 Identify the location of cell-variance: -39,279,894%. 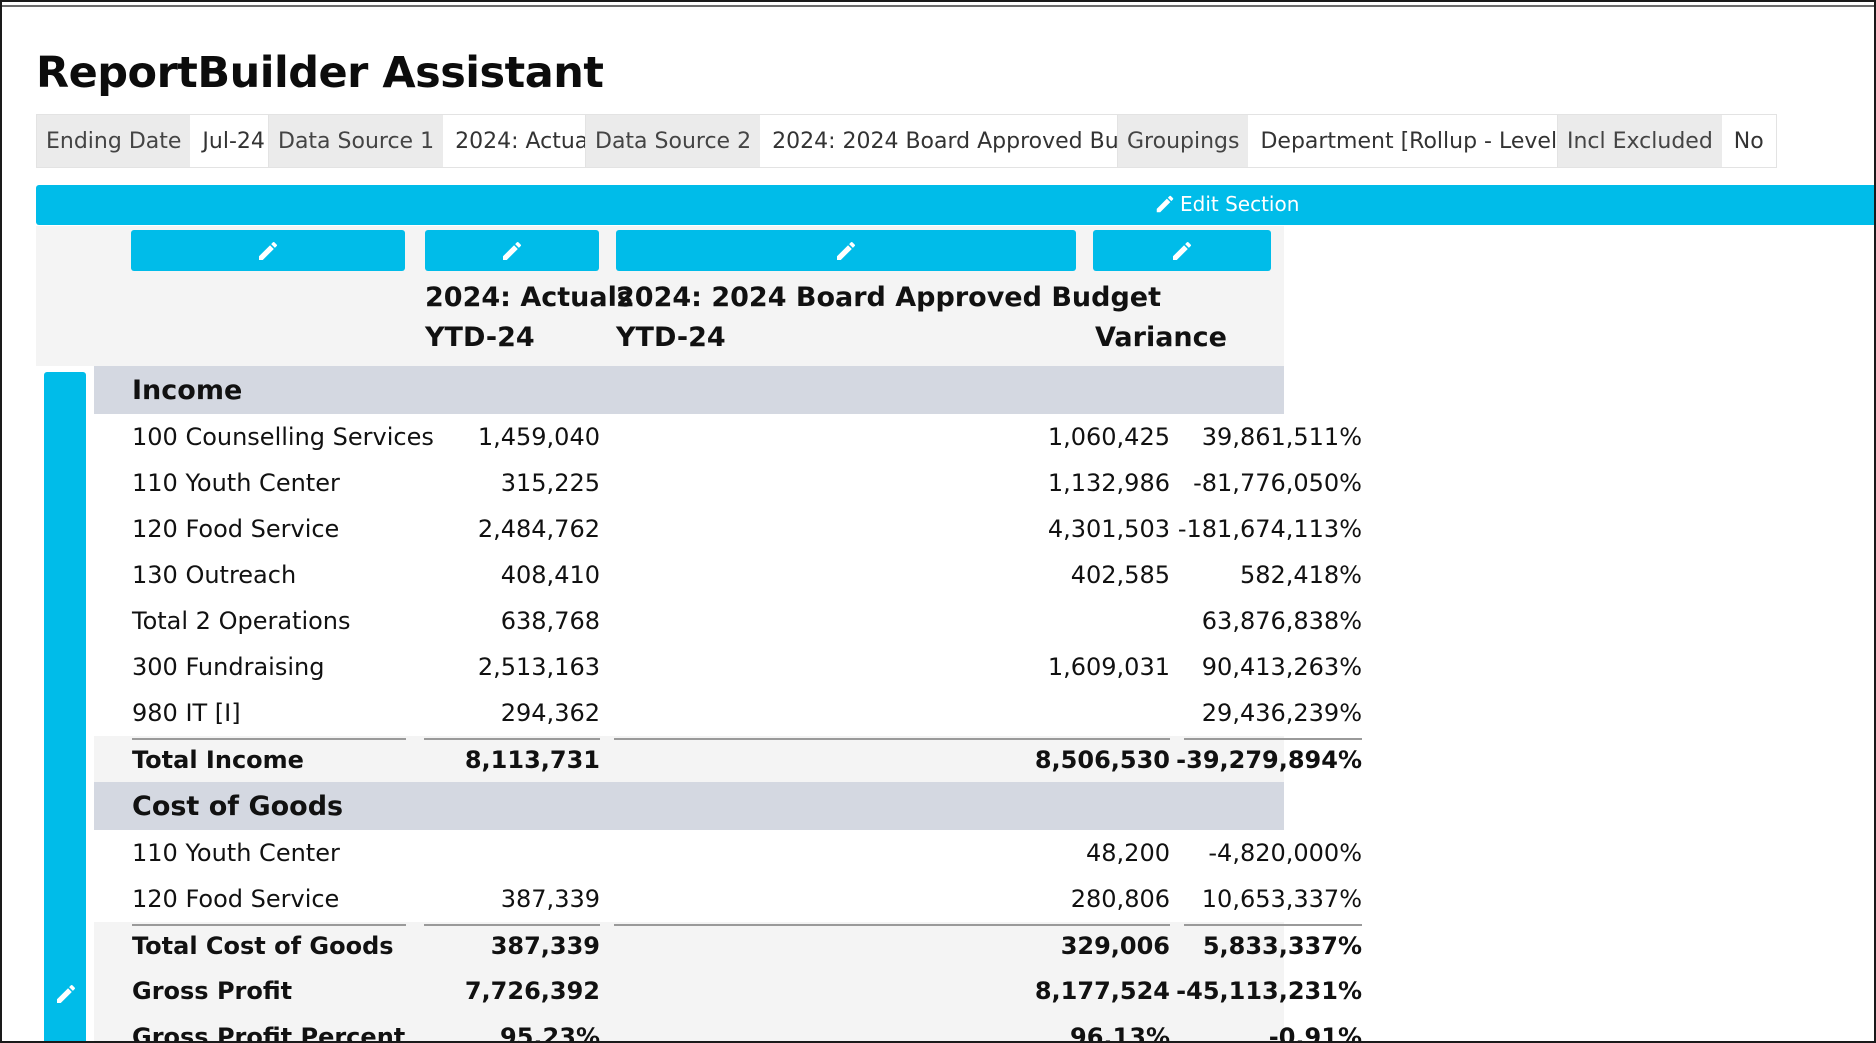
(1269, 759).